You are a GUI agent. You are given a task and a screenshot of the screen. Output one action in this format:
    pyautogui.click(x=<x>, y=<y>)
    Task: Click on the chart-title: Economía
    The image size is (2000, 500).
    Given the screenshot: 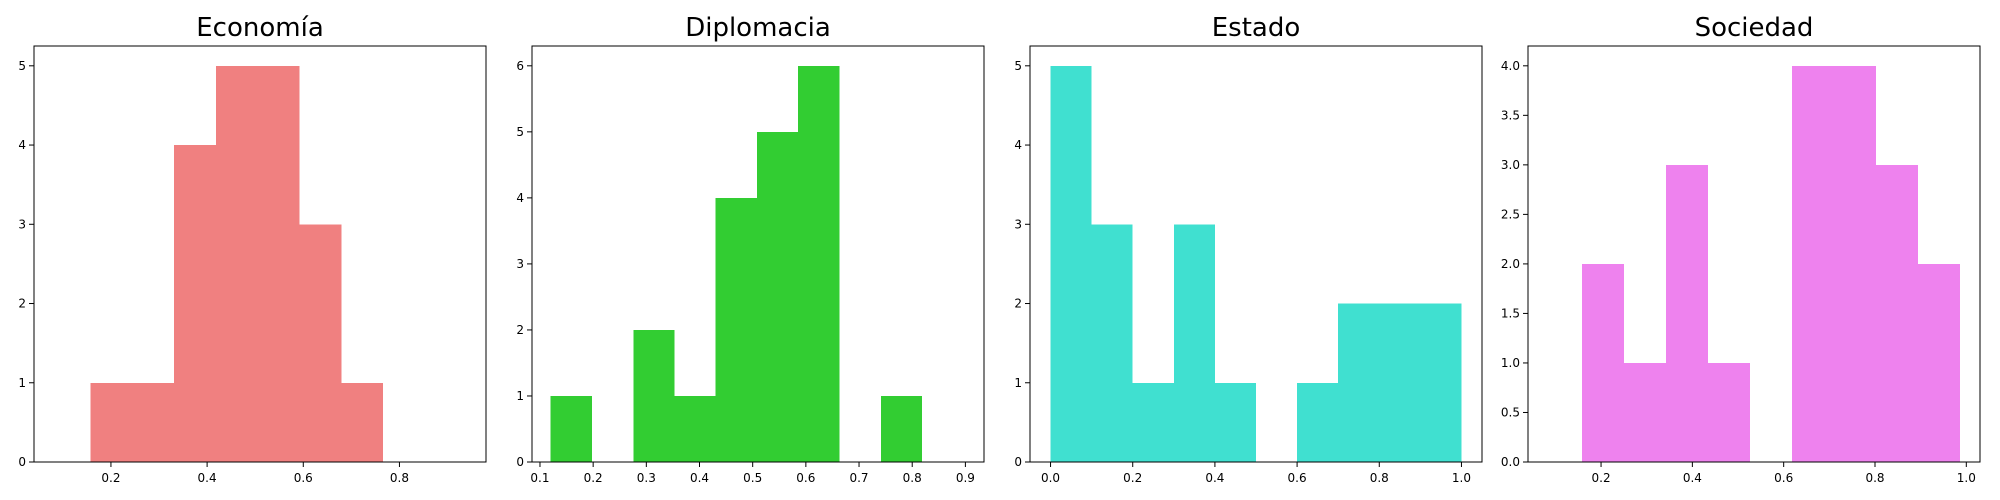 What is the action you would take?
    pyautogui.click(x=260, y=28)
    